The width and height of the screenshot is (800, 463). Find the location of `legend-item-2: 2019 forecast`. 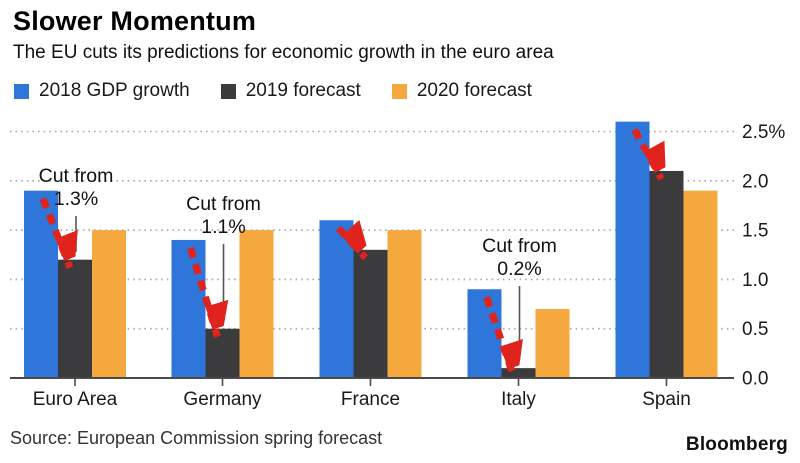

legend-item-2: 2019 forecast is located at coordinates (290, 91).